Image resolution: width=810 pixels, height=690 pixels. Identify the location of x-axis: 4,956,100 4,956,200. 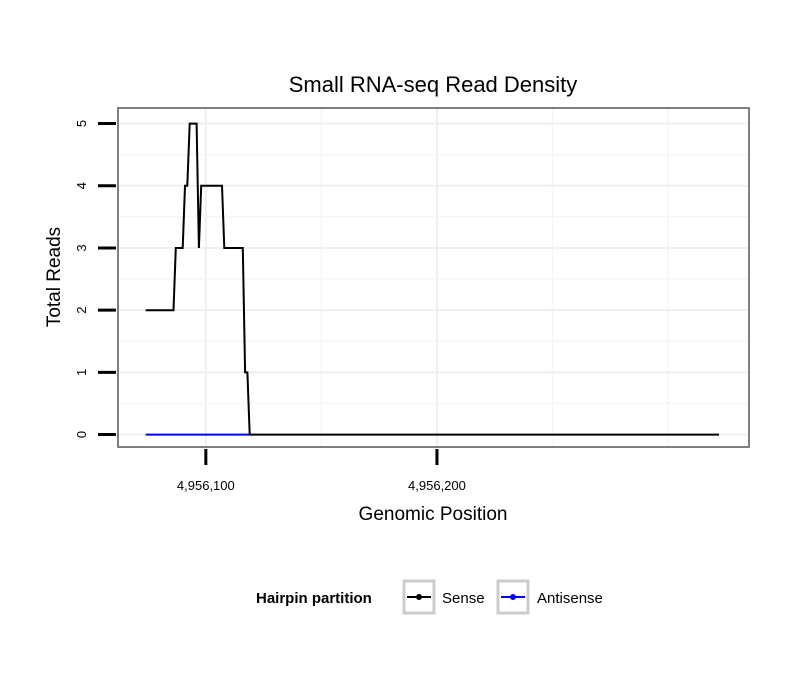
(321, 471).